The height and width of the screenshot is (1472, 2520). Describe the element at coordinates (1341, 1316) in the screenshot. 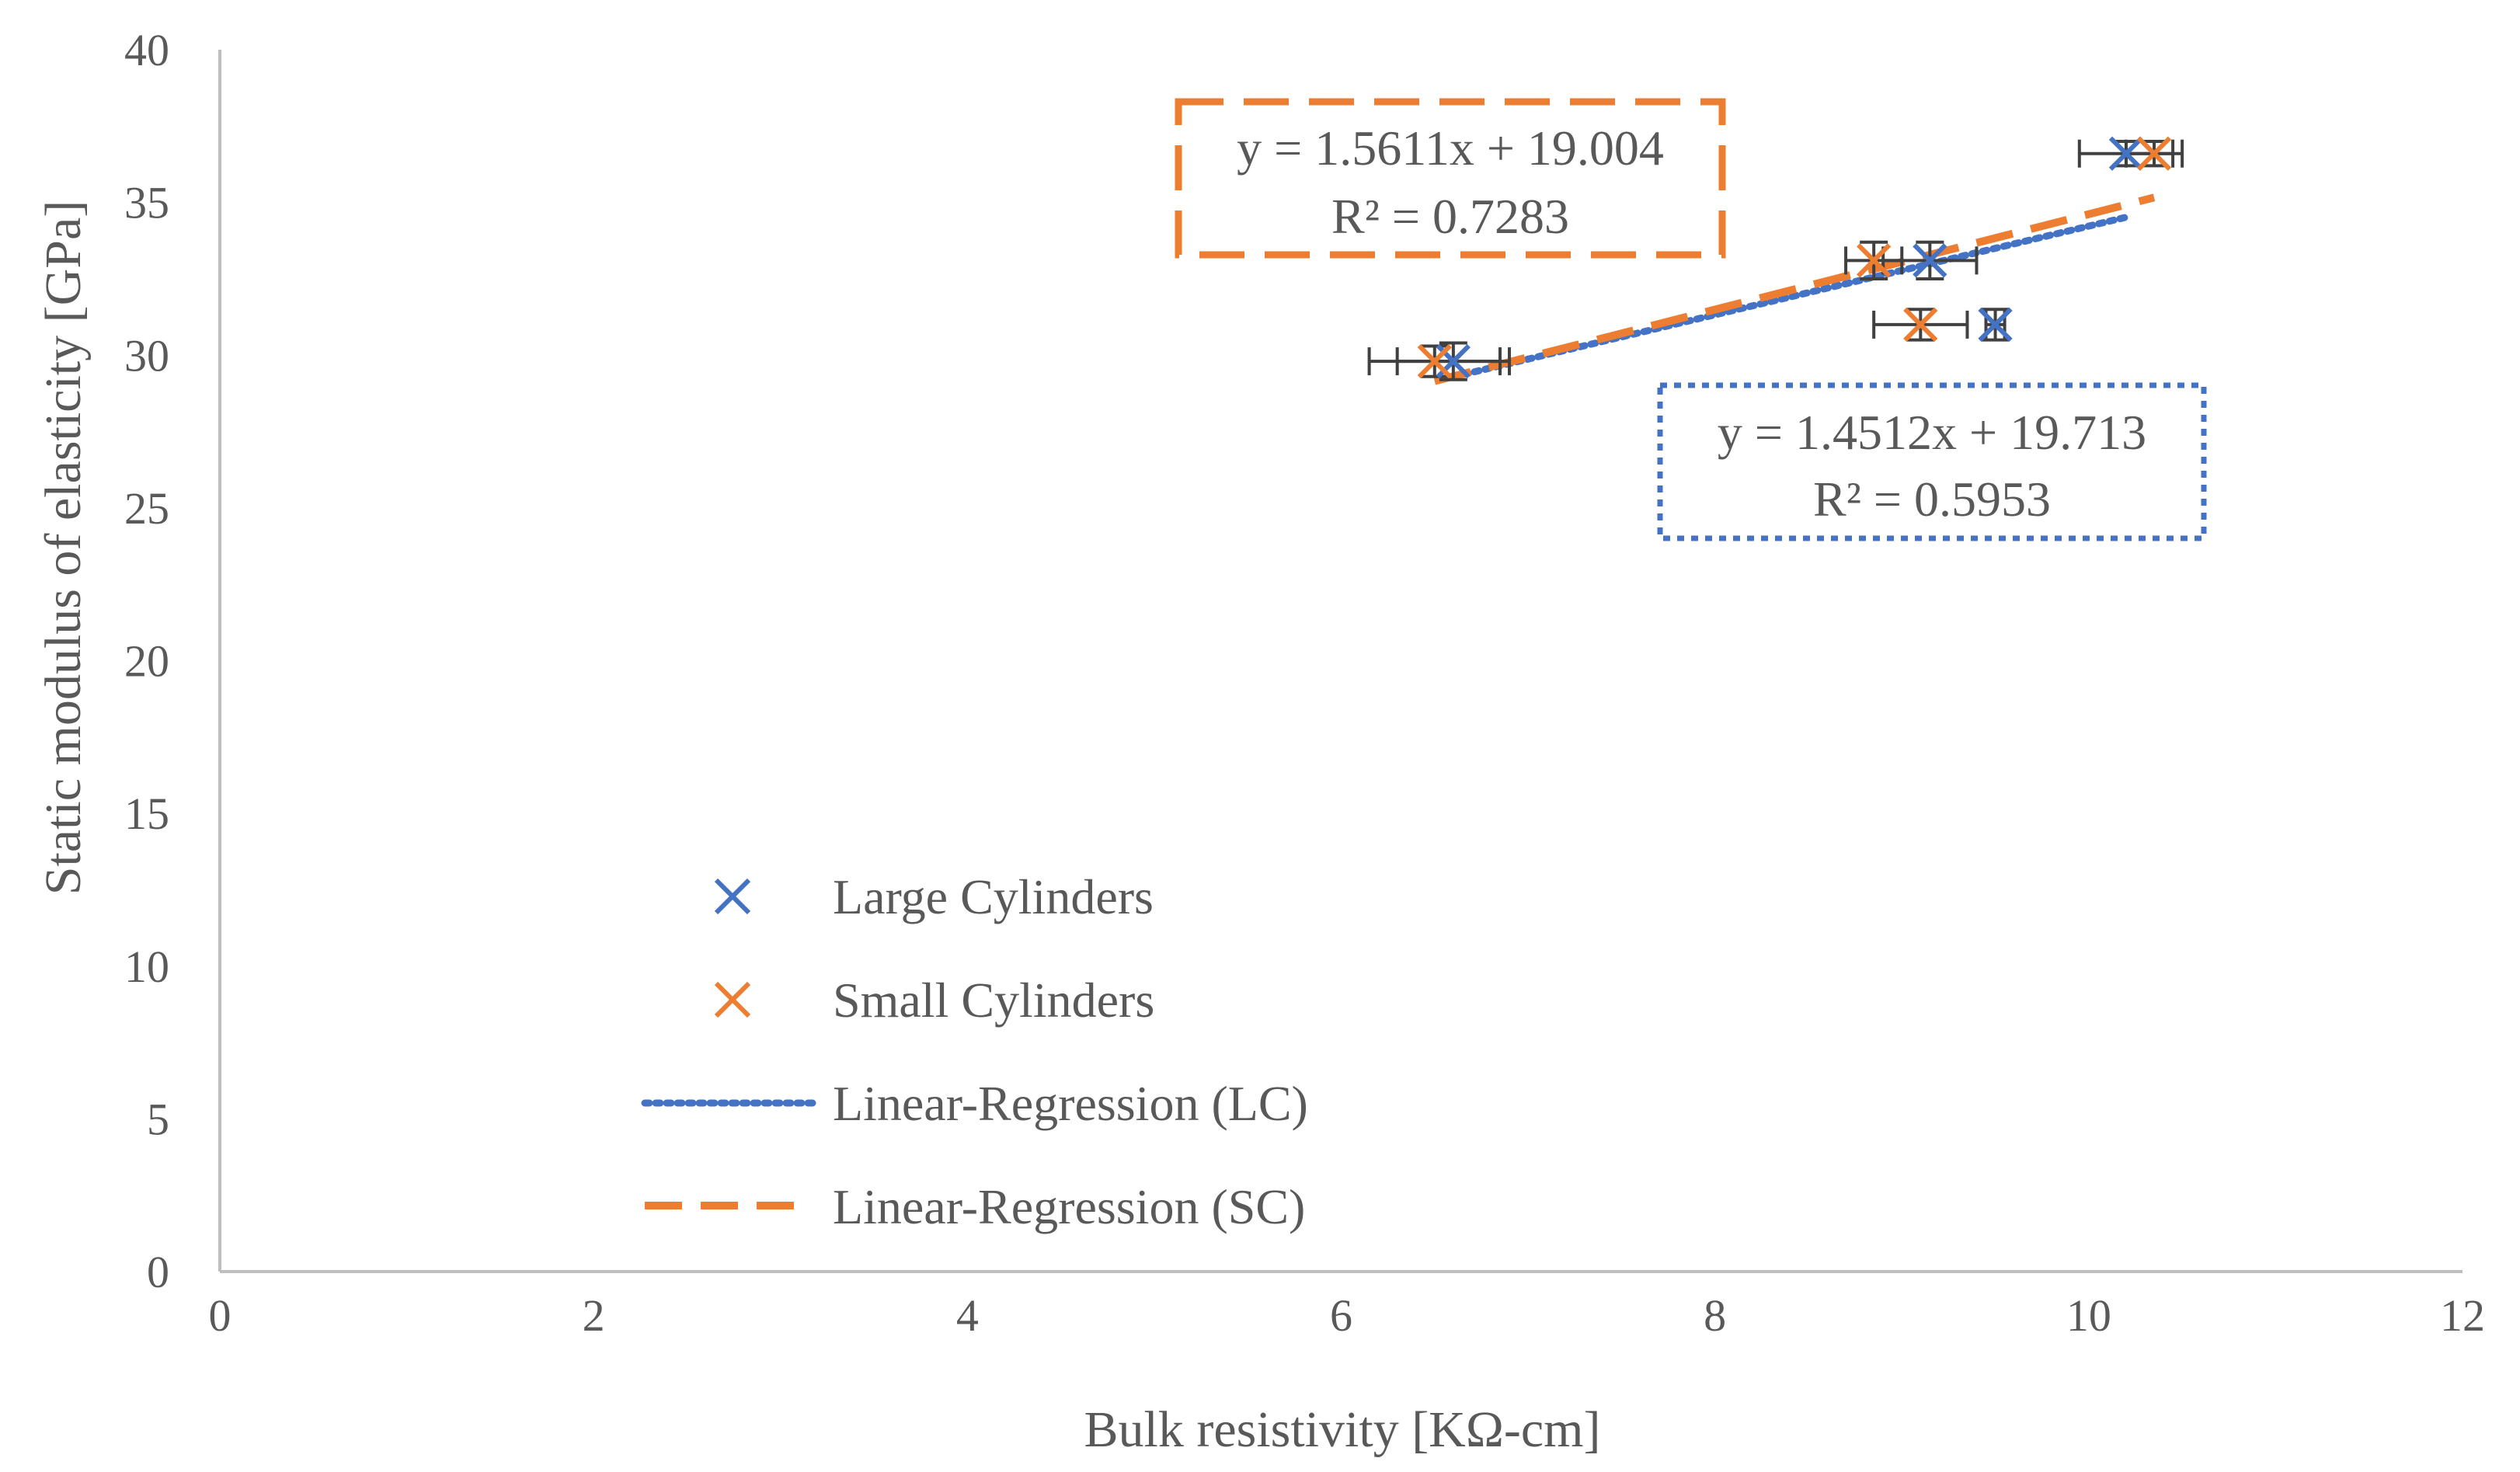

I see `x-tick-label: 6` at that location.